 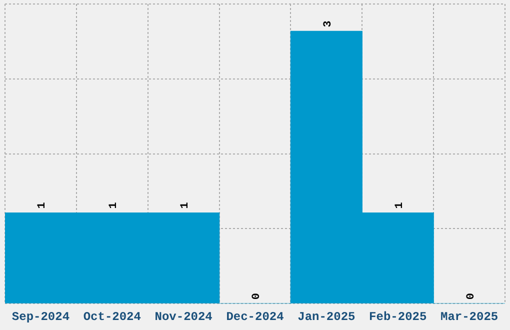 I want to click on x-tick-label: Oct-2024, so click(x=112, y=317).